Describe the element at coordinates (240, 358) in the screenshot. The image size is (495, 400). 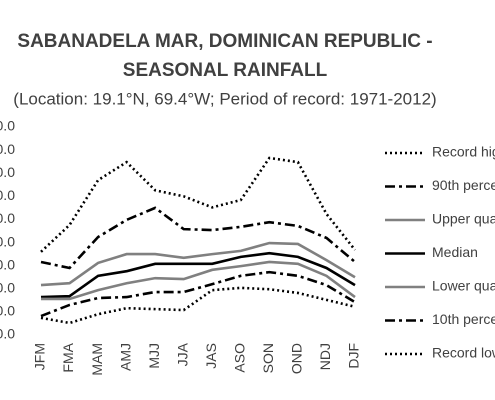
I see `x-tick-label: ASO` at that location.